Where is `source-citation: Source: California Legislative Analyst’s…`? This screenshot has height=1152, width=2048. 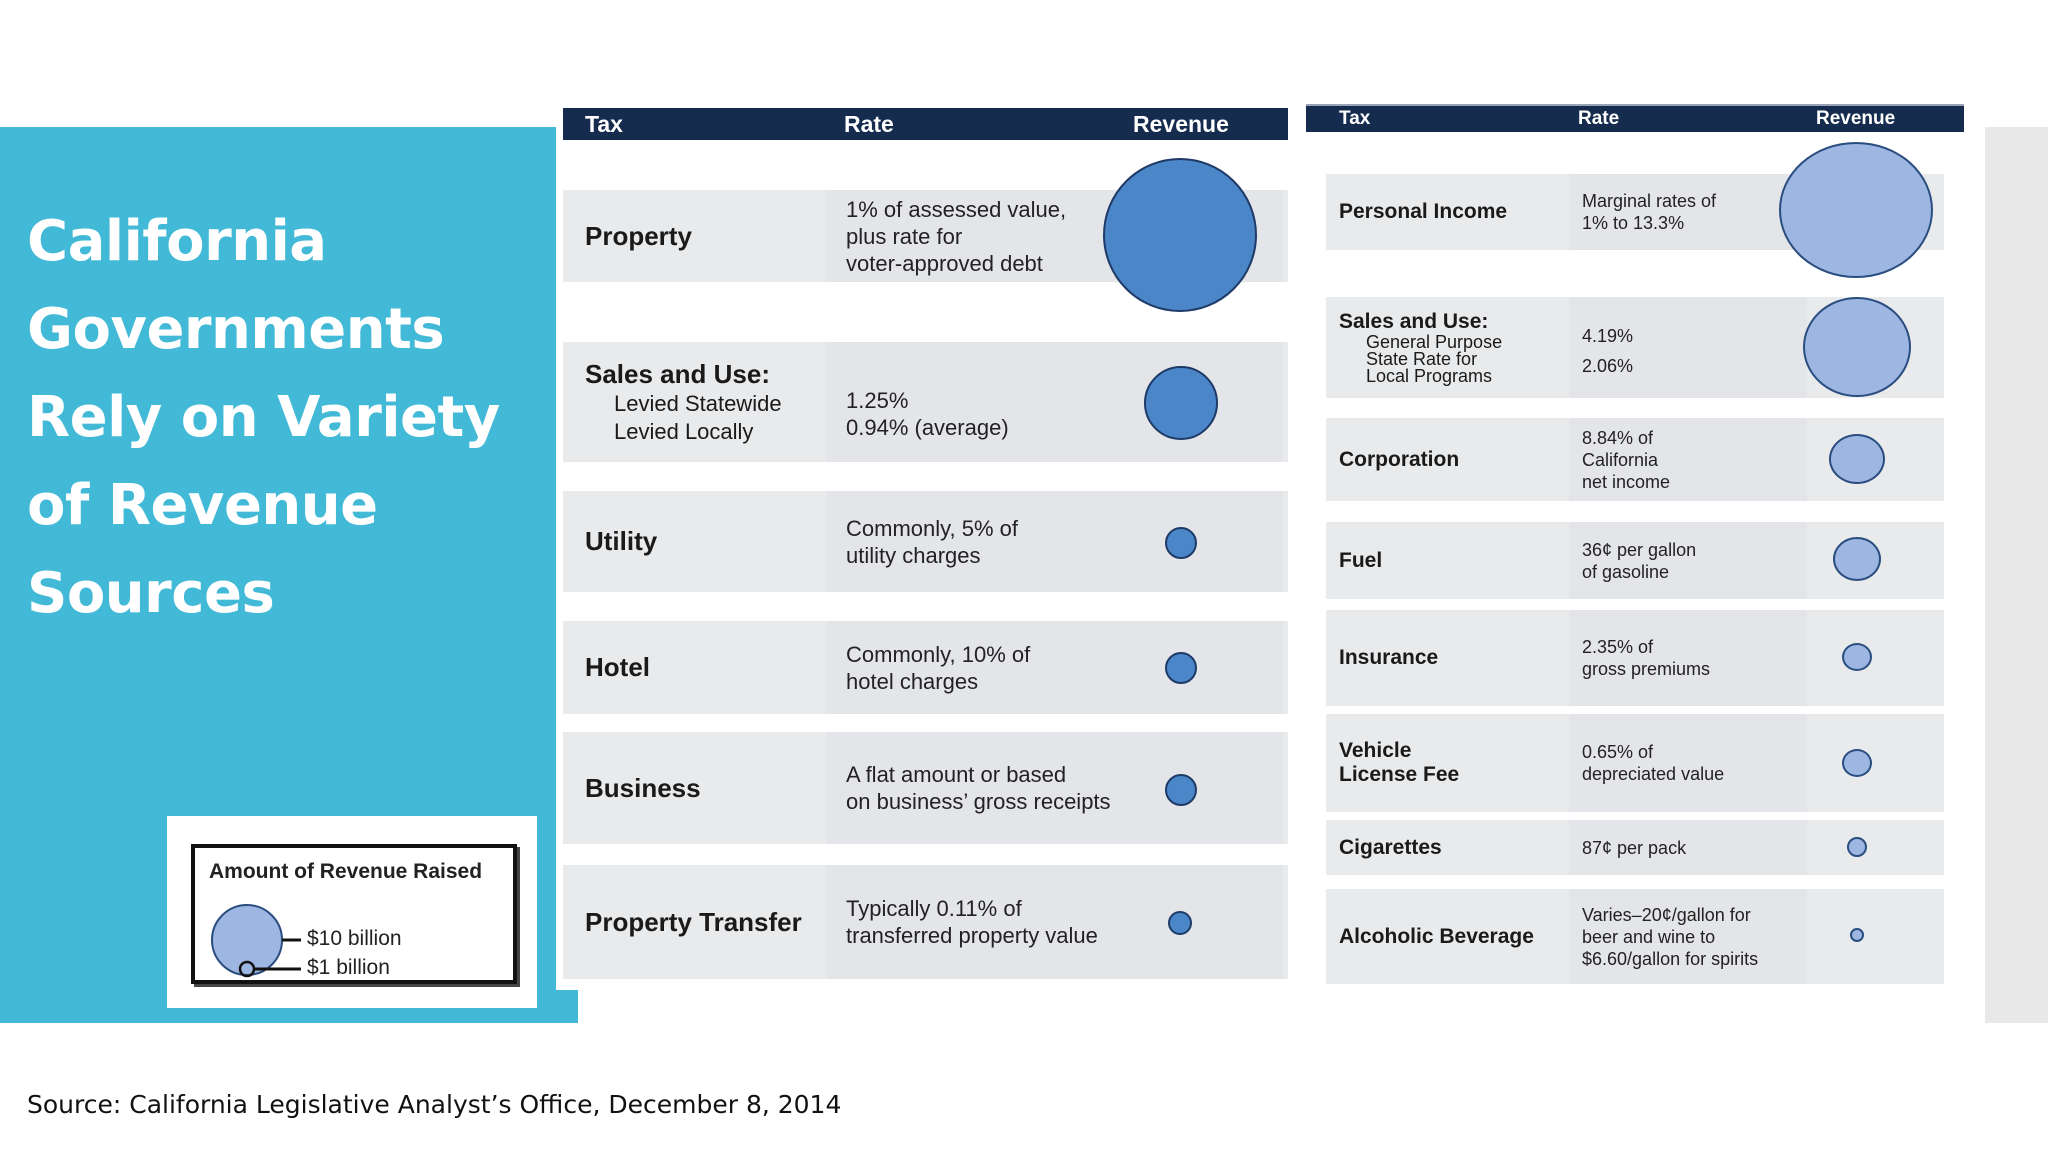
source-citation: Source: California Legislative Analyst’s… is located at coordinates (434, 1104).